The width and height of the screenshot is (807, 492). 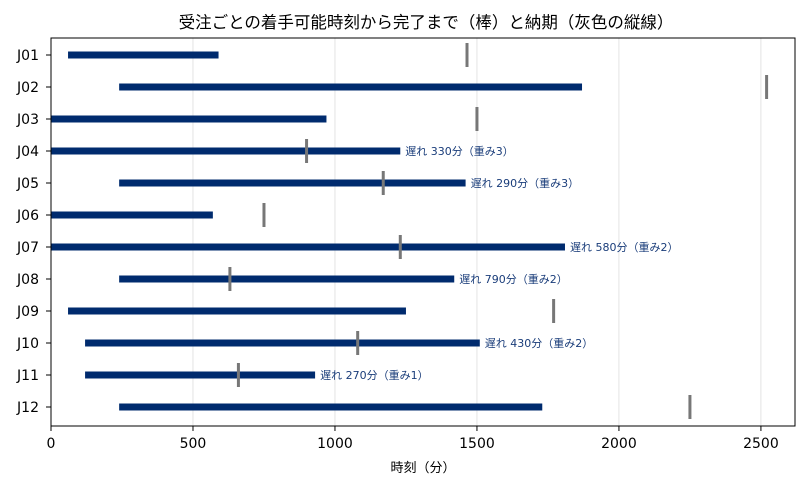 What do you see at coordinates (27, 408) in the screenshot?
I see `y-tick-label: J12` at bounding box center [27, 408].